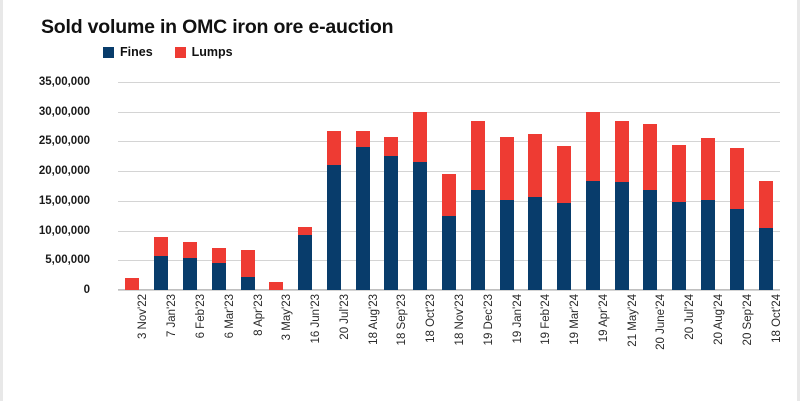  I want to click on x-axis-tick-label: 16 Jun'23, so click(316, 319).